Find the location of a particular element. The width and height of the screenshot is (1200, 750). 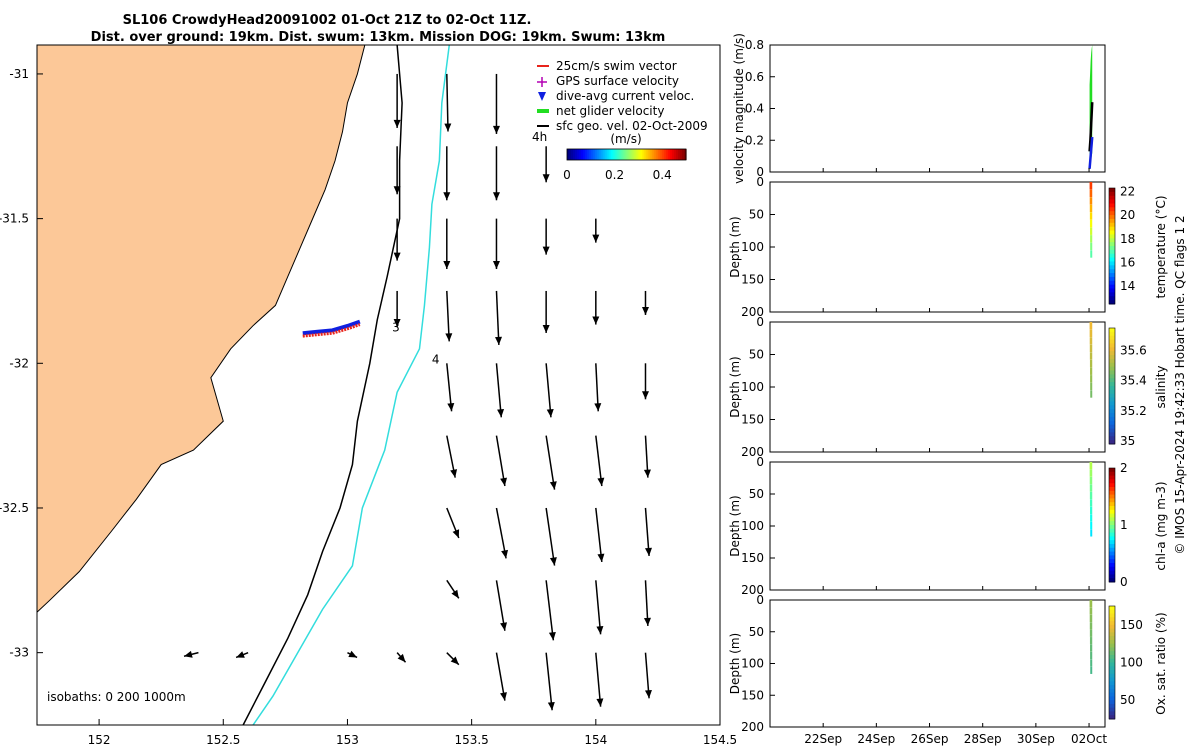

colorbar-tick-label: 16 is located at coordinates (1127, 263).